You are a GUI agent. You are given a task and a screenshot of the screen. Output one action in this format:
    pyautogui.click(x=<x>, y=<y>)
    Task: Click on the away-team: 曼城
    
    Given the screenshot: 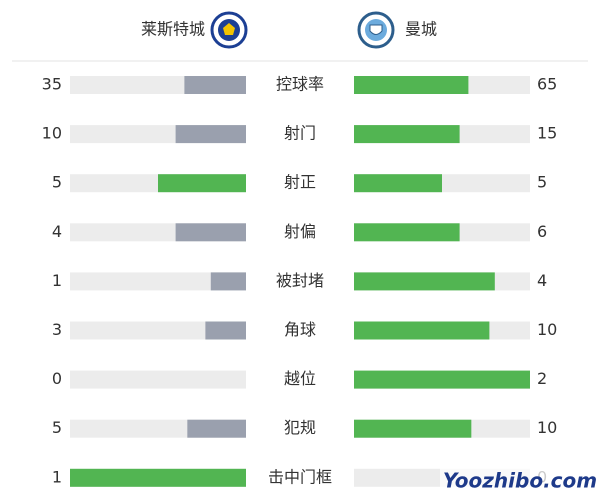 What is the action you would take?
    pyautogui.click(x=421, y=29)
    